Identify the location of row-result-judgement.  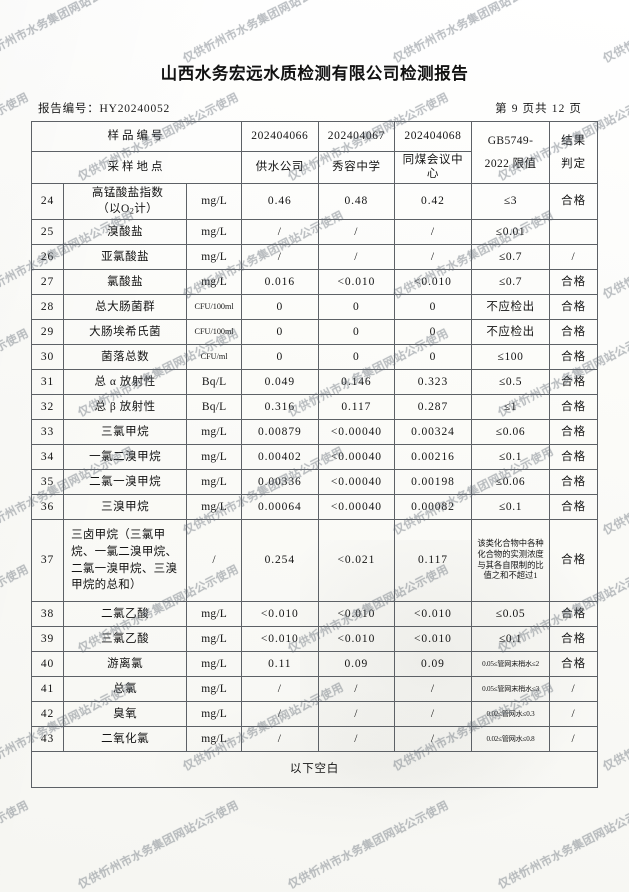
(573, 232).